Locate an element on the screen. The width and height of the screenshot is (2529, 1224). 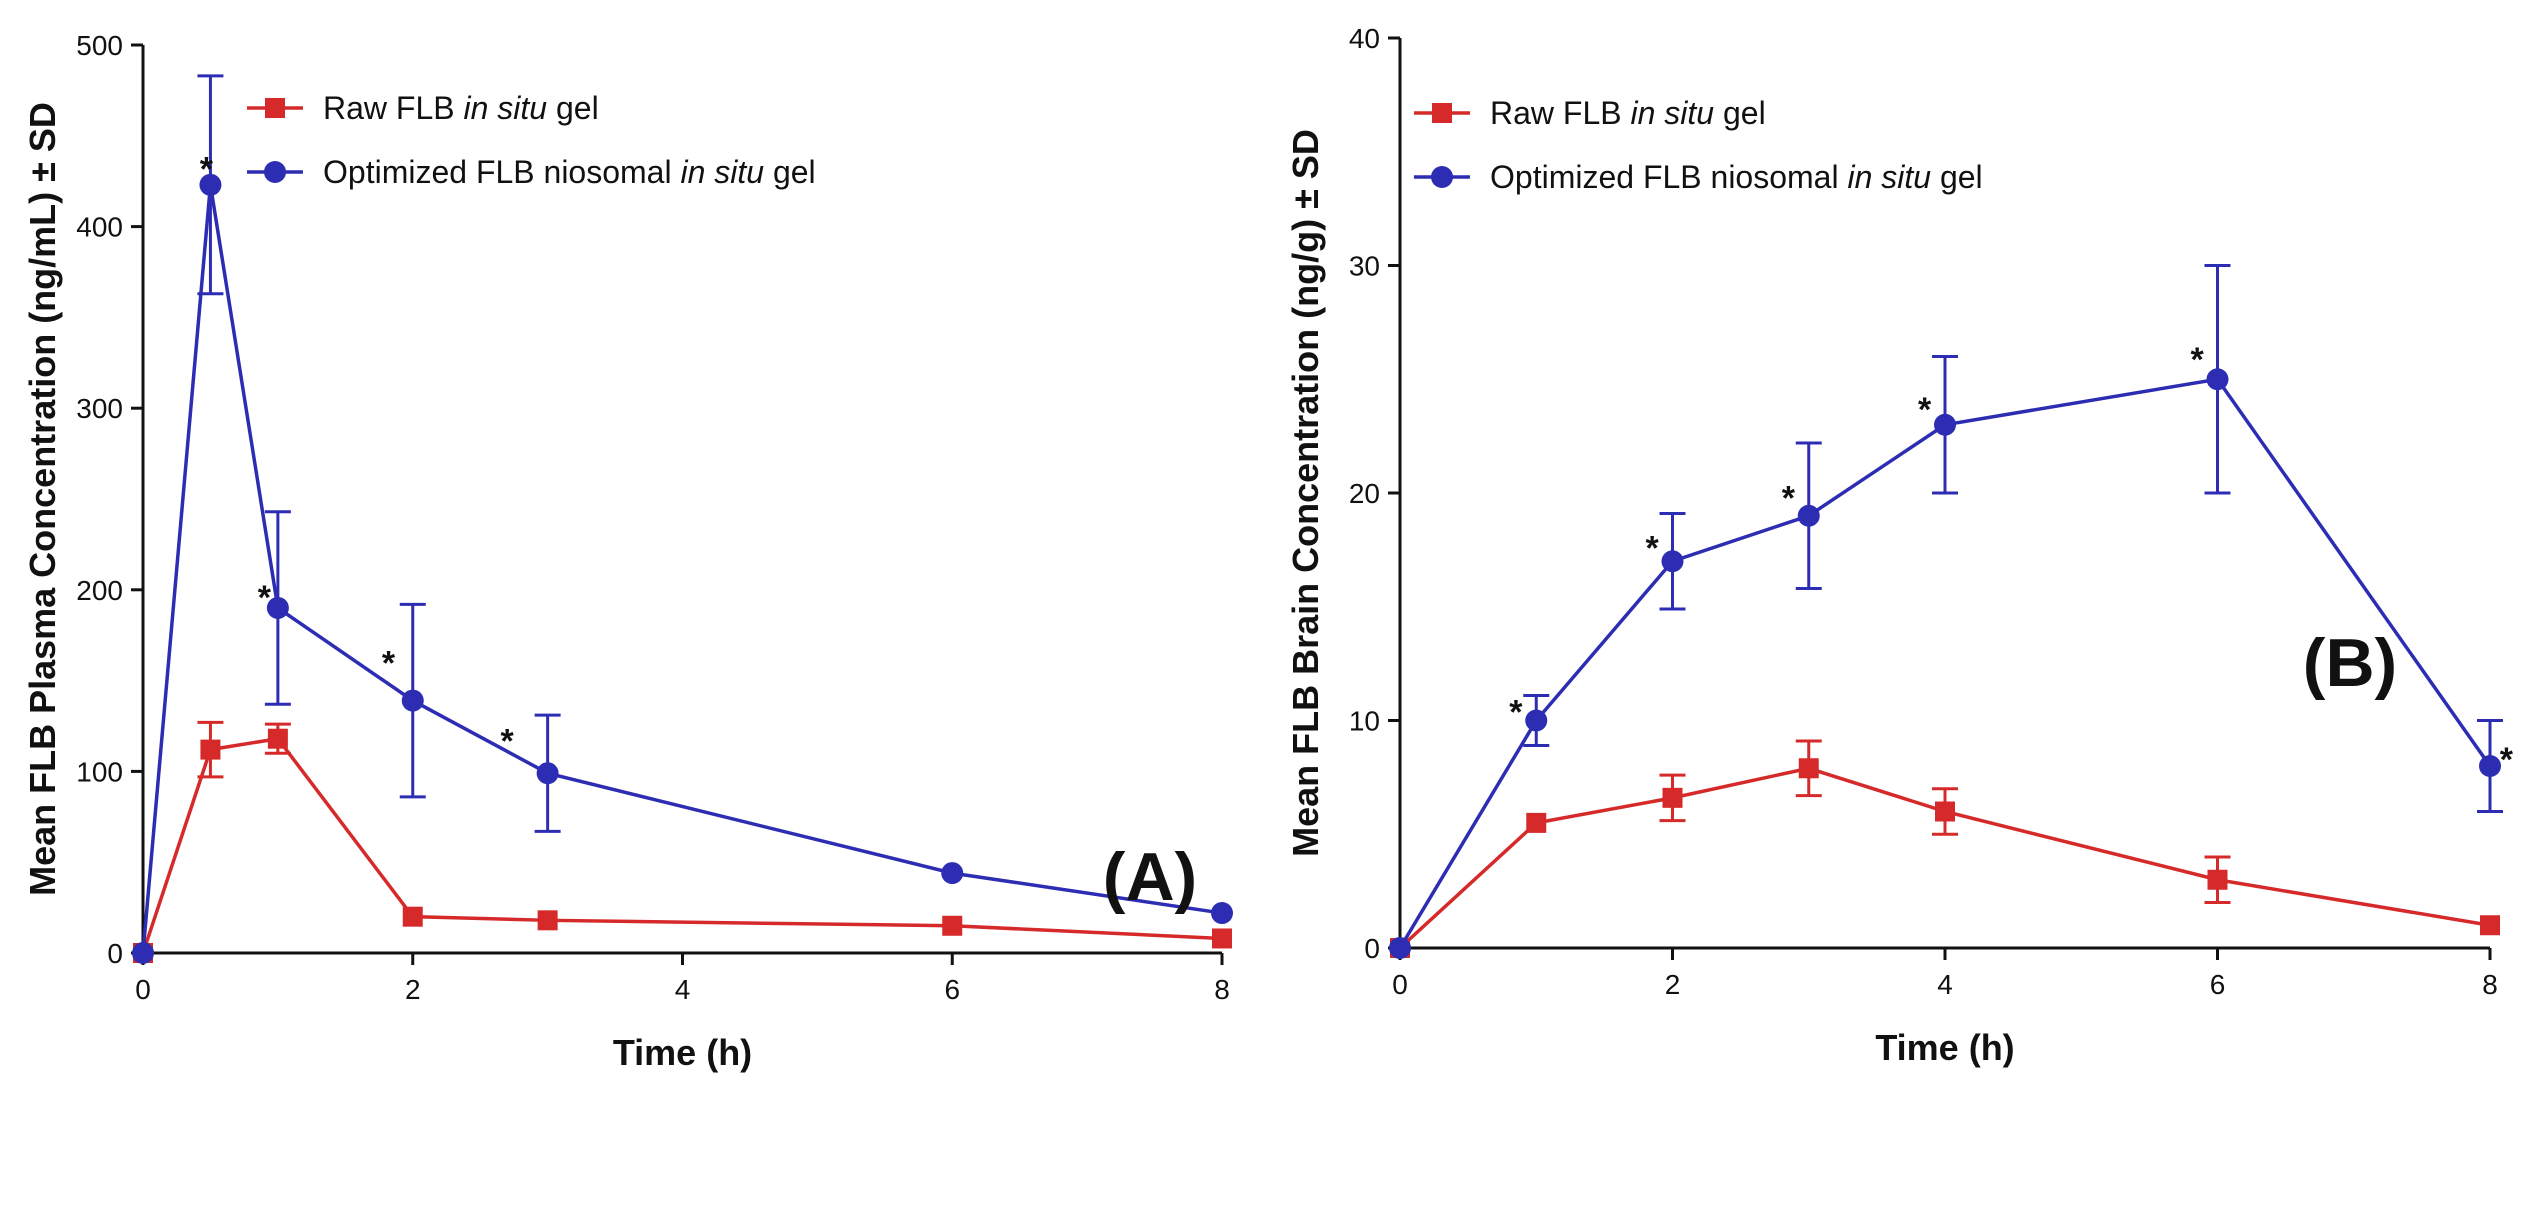
y-tick-label: 200 is located at coordinates (99, 590).